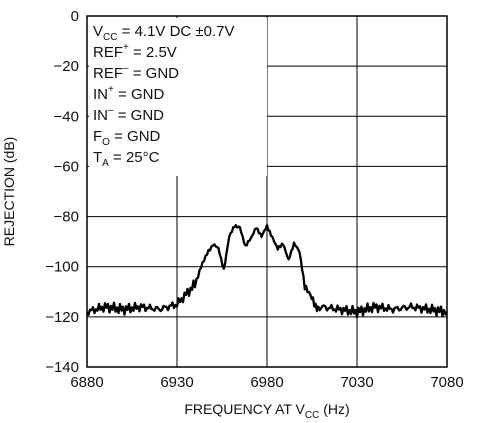 Image resolution: width=477 pixels, height=423 pixels. Describe the element at coordinates (66, 217) in the screenshot. I see `y-tick-label: −80` at that location.